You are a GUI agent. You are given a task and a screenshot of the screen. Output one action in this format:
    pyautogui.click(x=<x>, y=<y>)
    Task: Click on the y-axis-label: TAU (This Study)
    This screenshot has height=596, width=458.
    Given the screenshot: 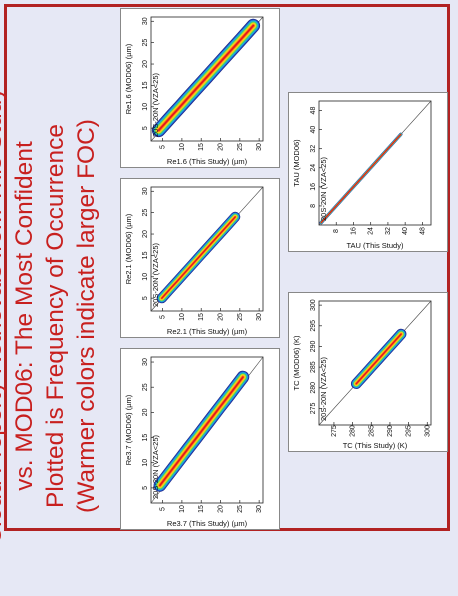 What is the action you would take?
    pyautogui.click(x=375, y=245)
    